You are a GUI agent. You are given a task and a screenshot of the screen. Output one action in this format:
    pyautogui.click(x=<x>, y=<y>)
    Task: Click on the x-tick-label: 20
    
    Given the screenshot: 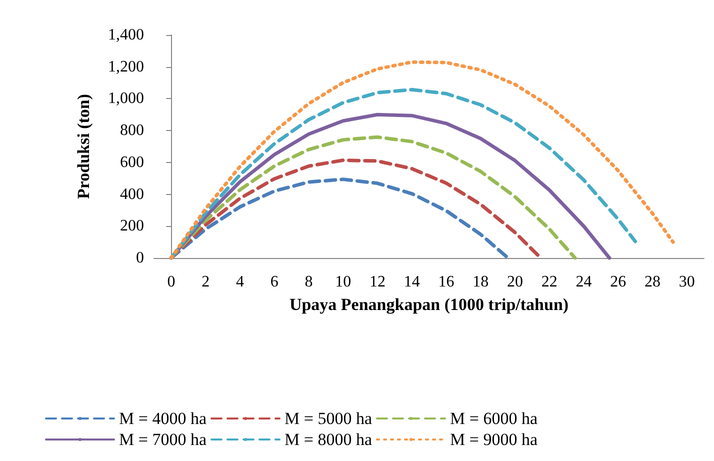 What is the action you would take?
    pyautogui.click(x=514, y=282)
    